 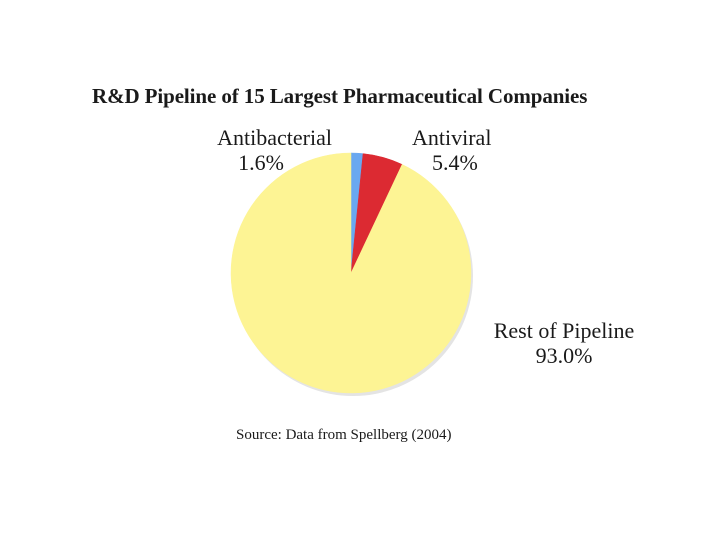 I want to click on slice-label-antiviral-name: Antiviral, so click(x=452, y=137).